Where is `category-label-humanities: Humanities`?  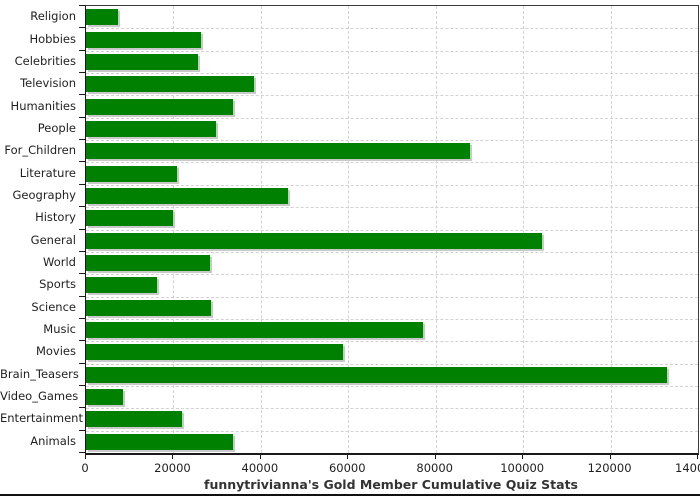
category-label-humanities: Humanities is located at coordinates (43, 105).